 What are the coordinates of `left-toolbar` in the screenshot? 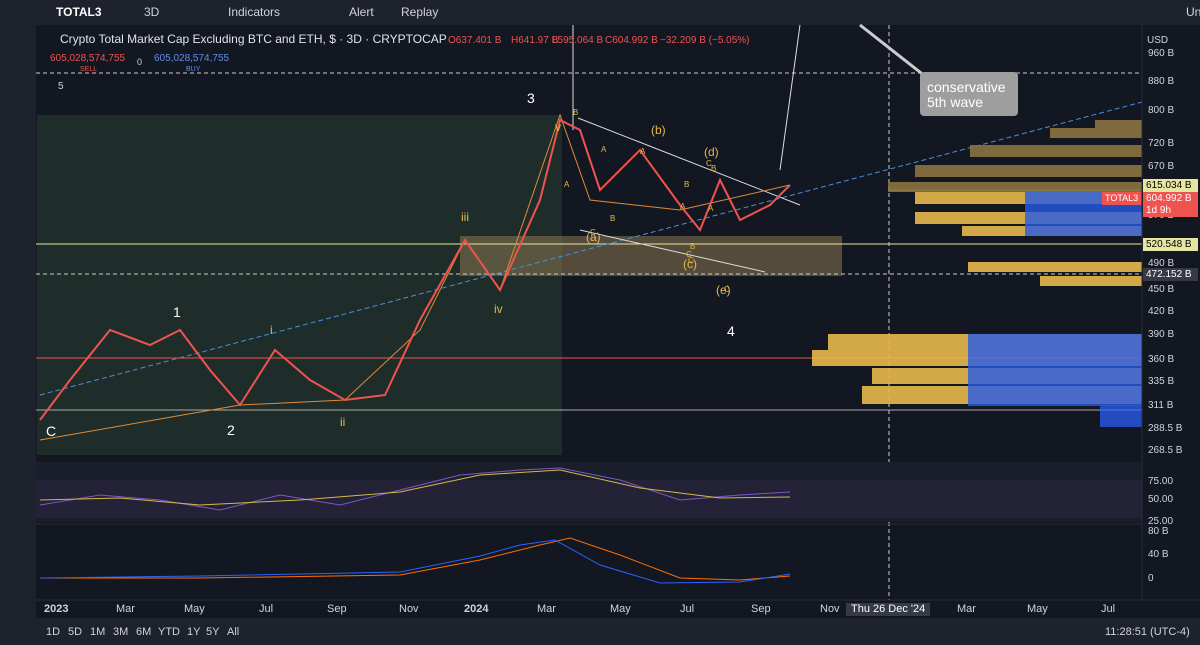 It's located at (18, 335).